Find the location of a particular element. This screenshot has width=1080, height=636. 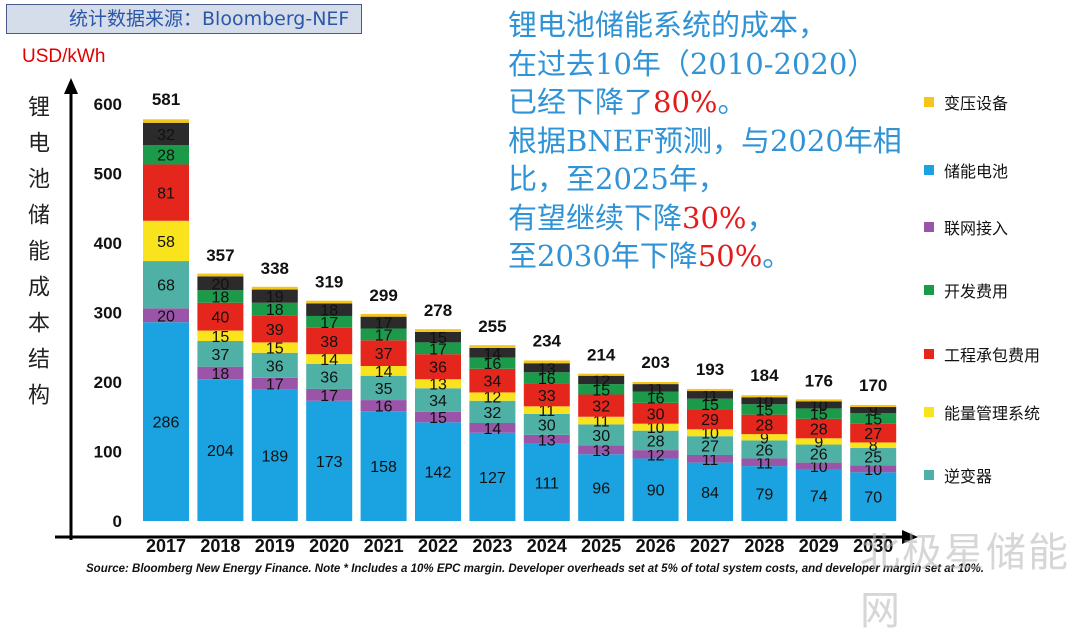

bar-value-label: 9 is located at coordinates (818, 442).